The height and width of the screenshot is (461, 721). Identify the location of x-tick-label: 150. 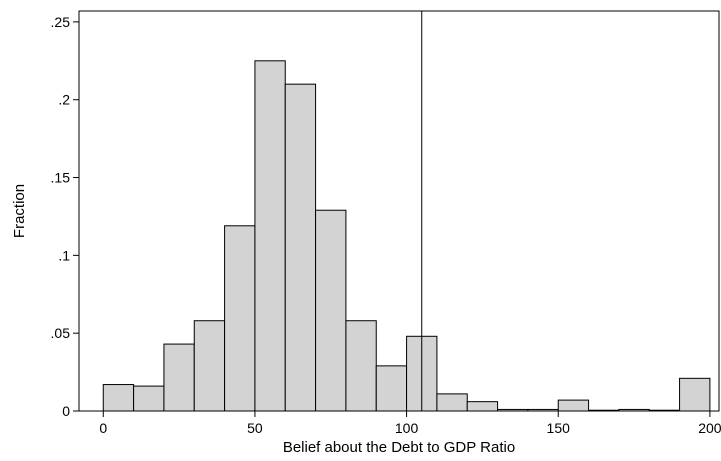
(559, 428).